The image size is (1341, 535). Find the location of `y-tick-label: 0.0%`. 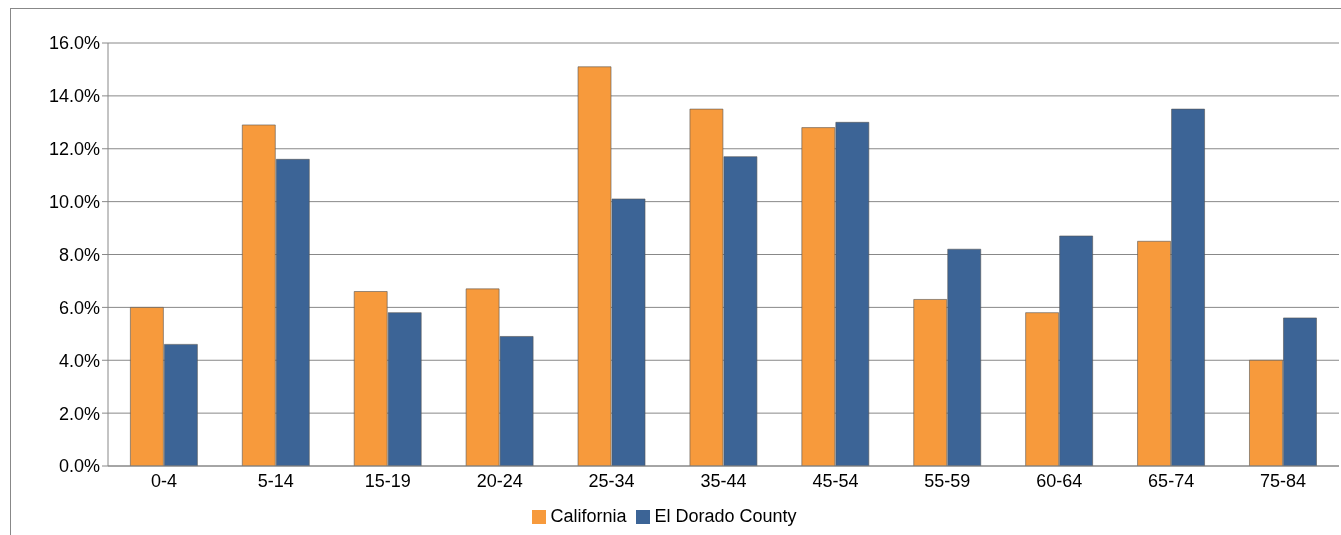

y-tick-label: 0.0% is located at coordinates (79, 466).